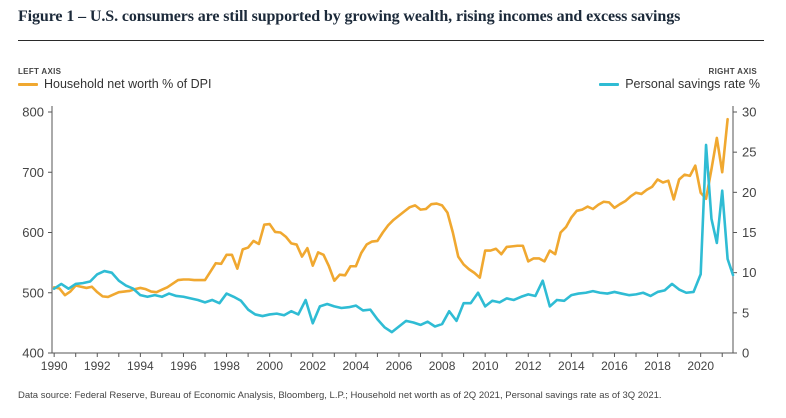 The height and width of the screenshot is (418, 786). Describe the element at coordinates (33, 292) in the screenshot. I see `left-tick-label: 500` at that location.